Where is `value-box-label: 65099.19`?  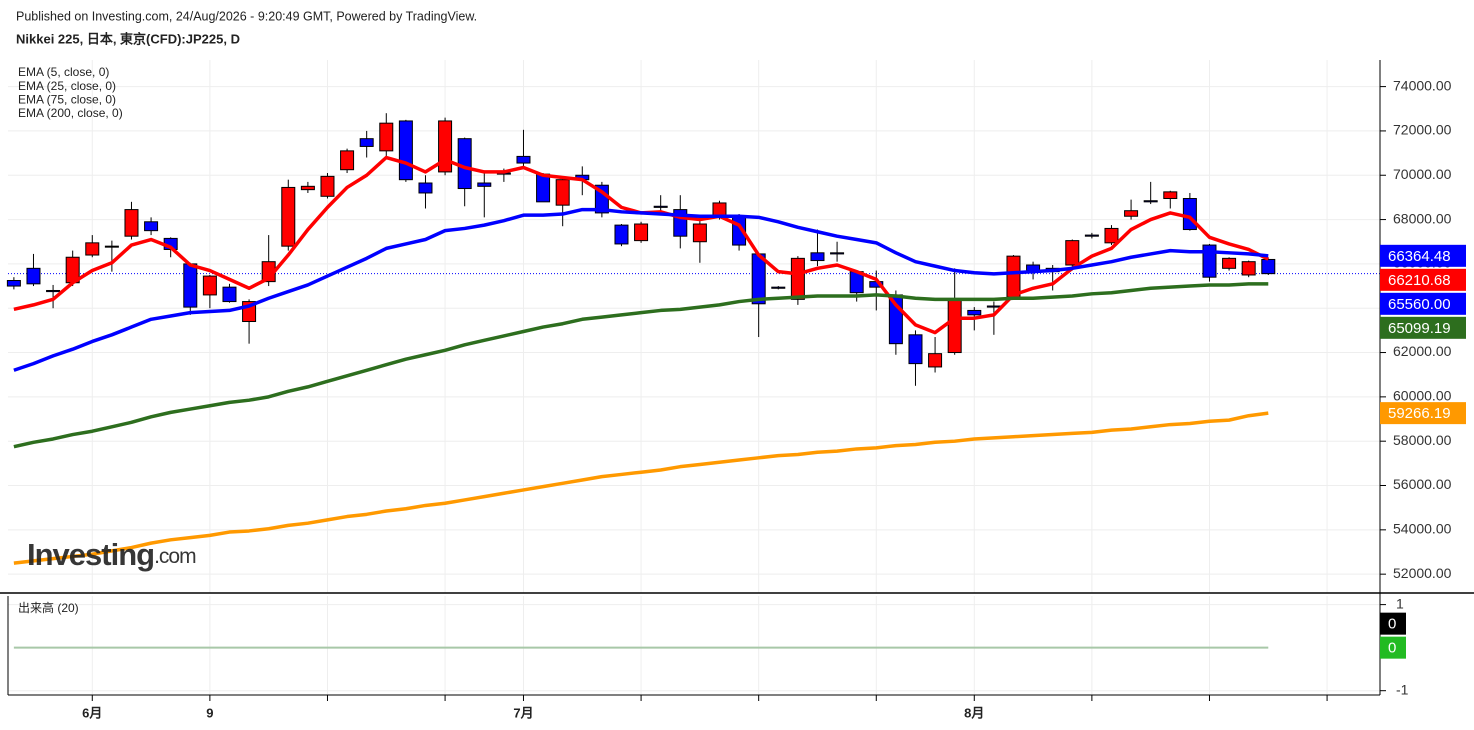 value-box-label: 65099.19 is located at coordinates (1419, 328).